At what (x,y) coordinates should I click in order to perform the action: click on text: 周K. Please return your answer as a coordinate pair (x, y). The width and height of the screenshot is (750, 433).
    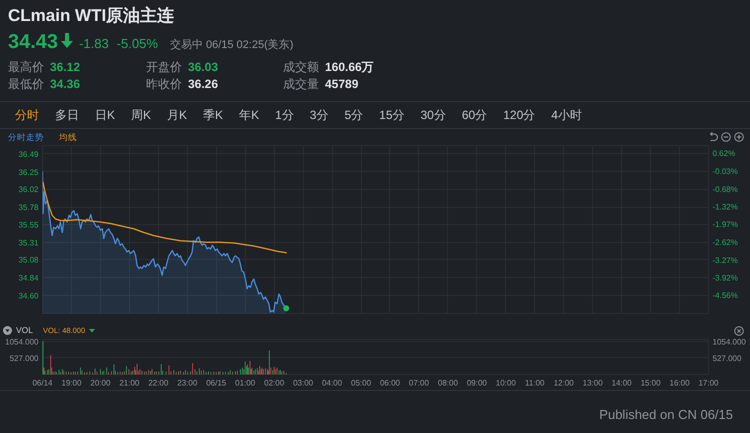
    Looking at the image, I should click on (141, 115).